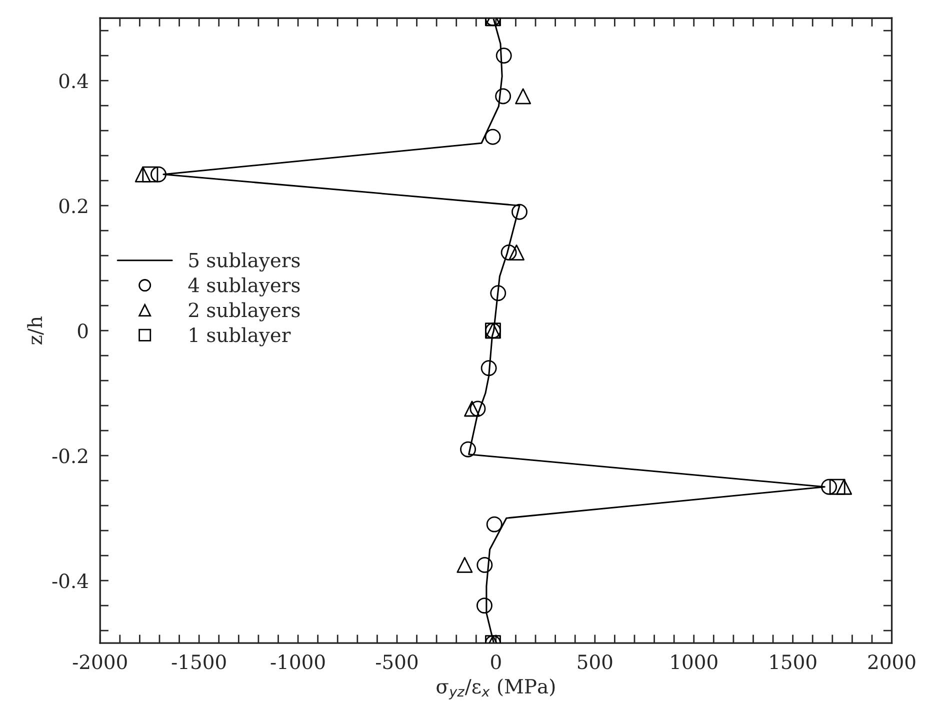 This screenshot has height=725, width=927. I want to click on x-tick-label: 1500, so click(793, 662).